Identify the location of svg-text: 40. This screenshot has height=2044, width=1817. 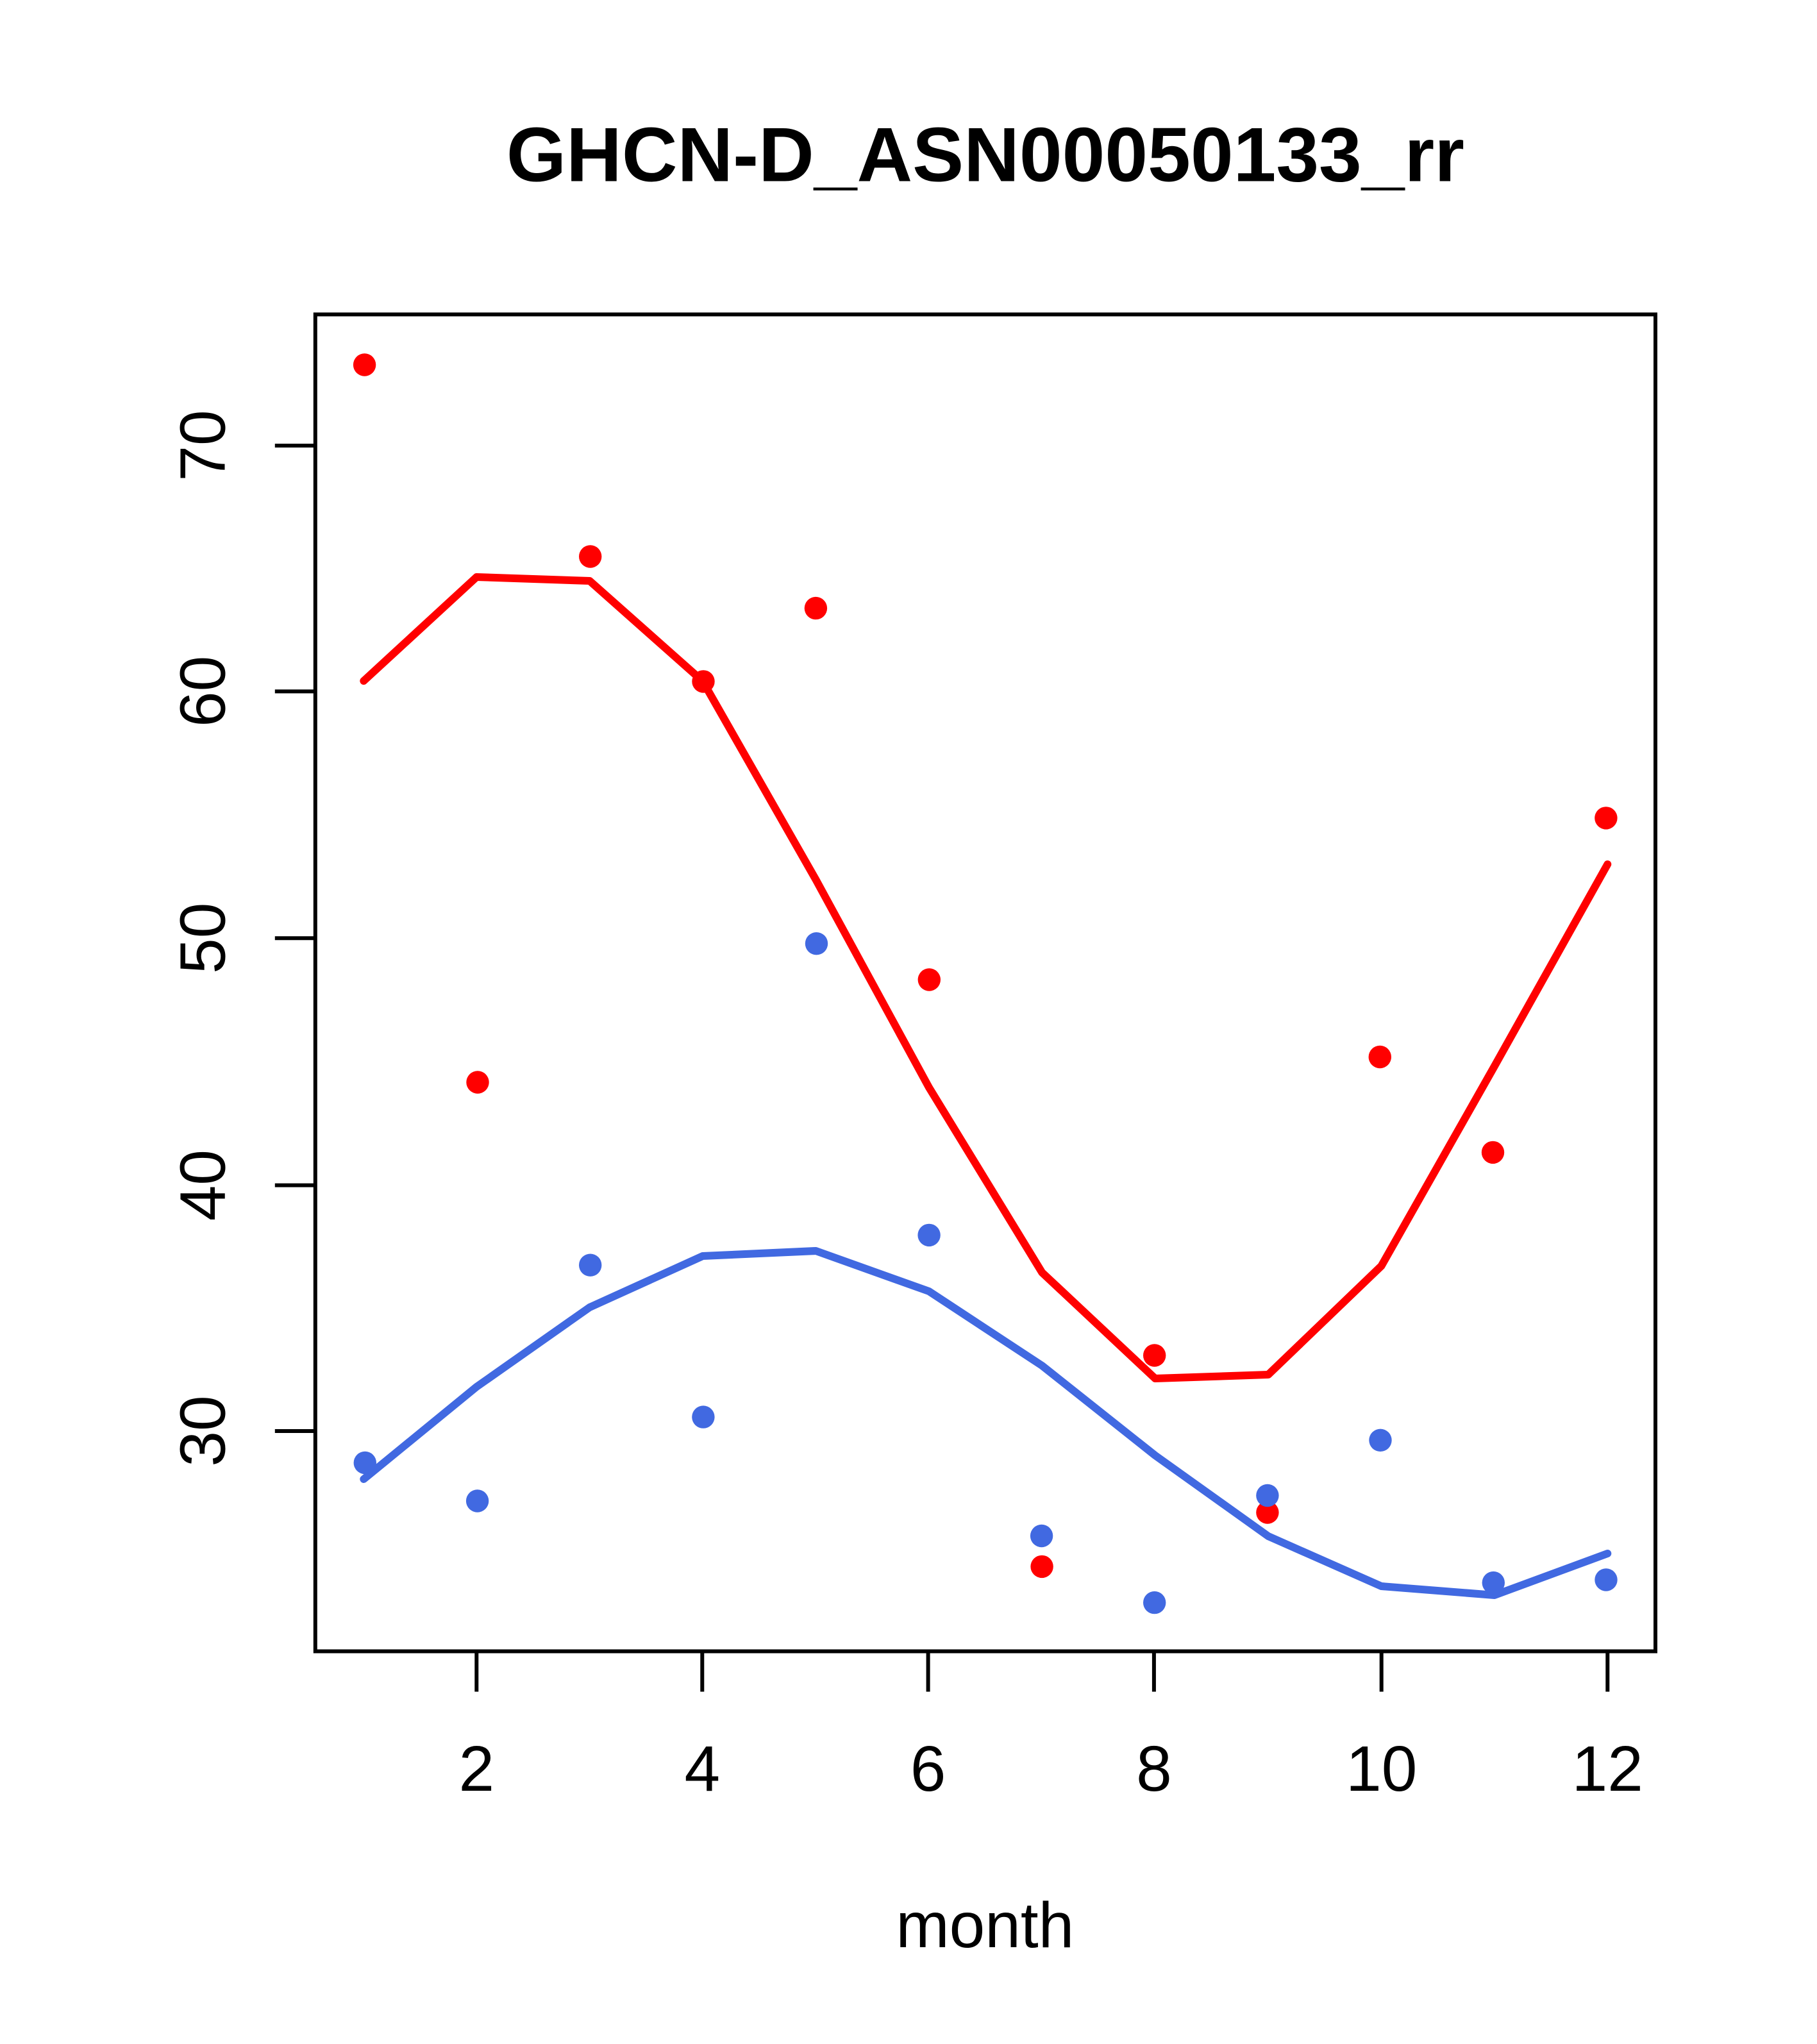
(203, 1185).